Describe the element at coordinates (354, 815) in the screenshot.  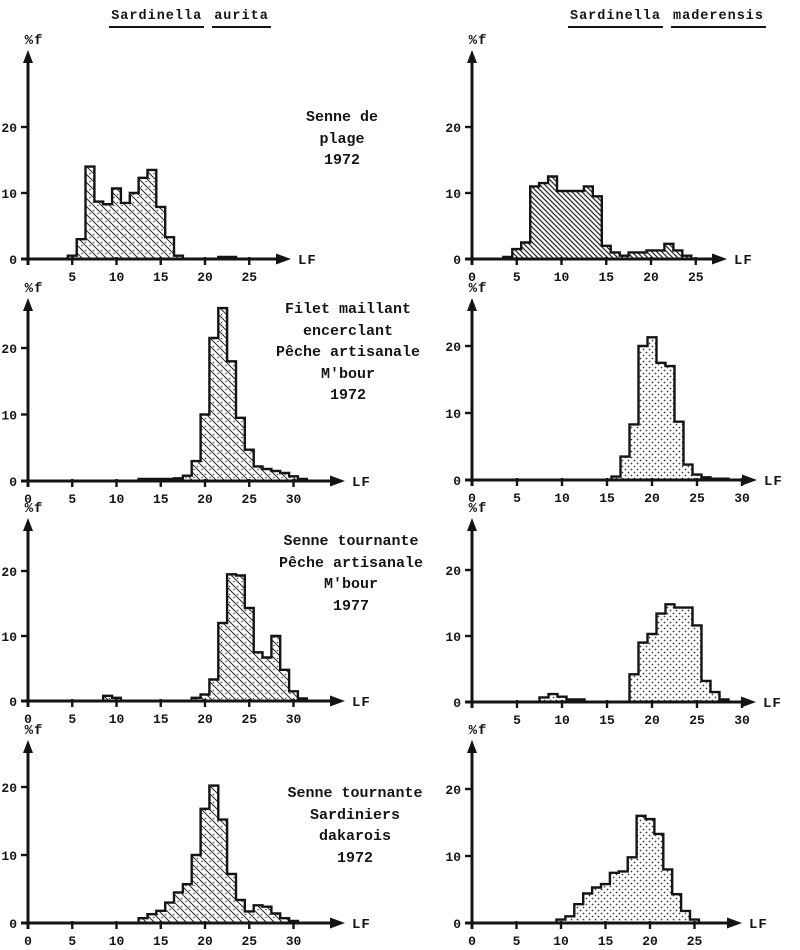
I see `caption-line: Sardiniers` at that location.